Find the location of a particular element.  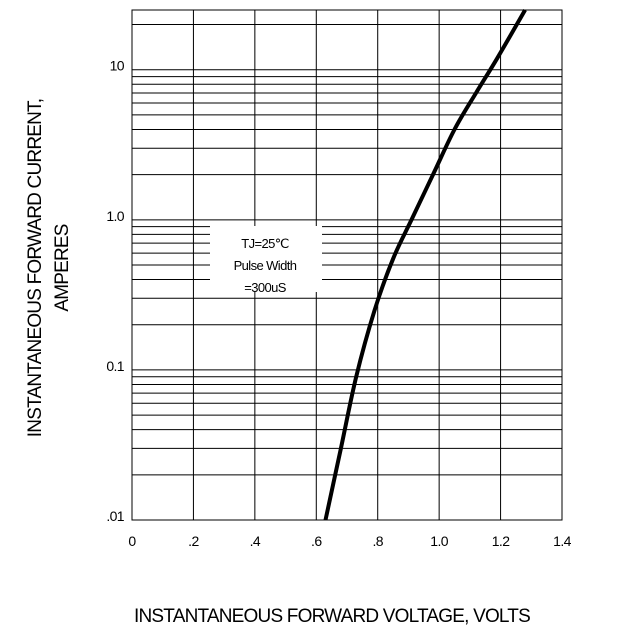

y-tick-labels: .01 0.1 1.0 10 is located at coordinates (115, 291).